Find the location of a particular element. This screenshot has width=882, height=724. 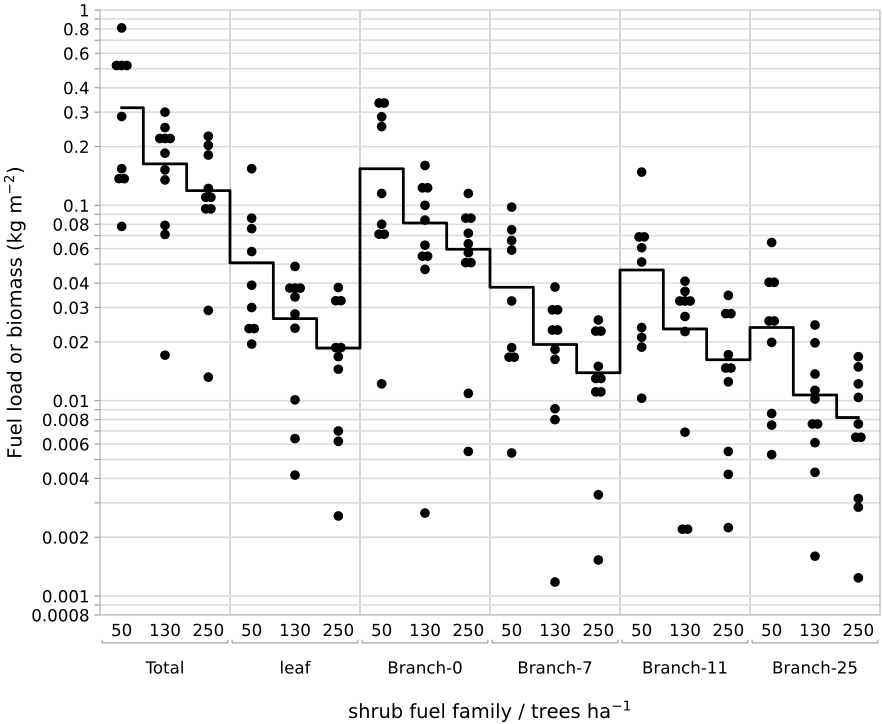

y-tick-label: 0.001 is located at coordinates (65, 596).